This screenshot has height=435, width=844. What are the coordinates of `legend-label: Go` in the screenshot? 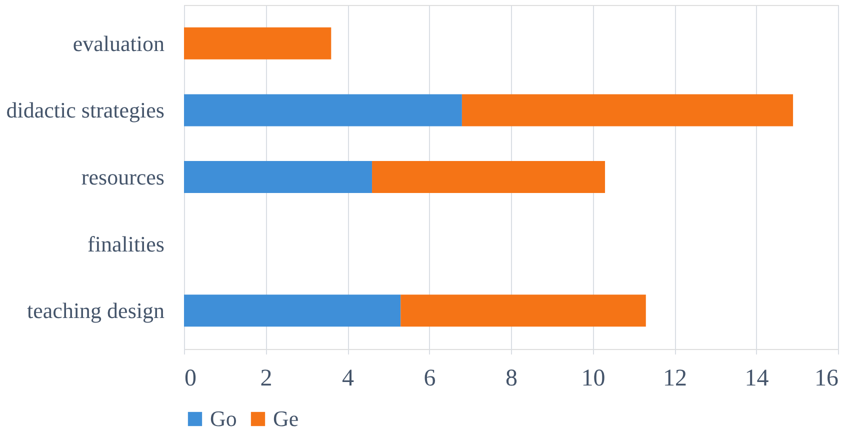 It's located at (223, 418).